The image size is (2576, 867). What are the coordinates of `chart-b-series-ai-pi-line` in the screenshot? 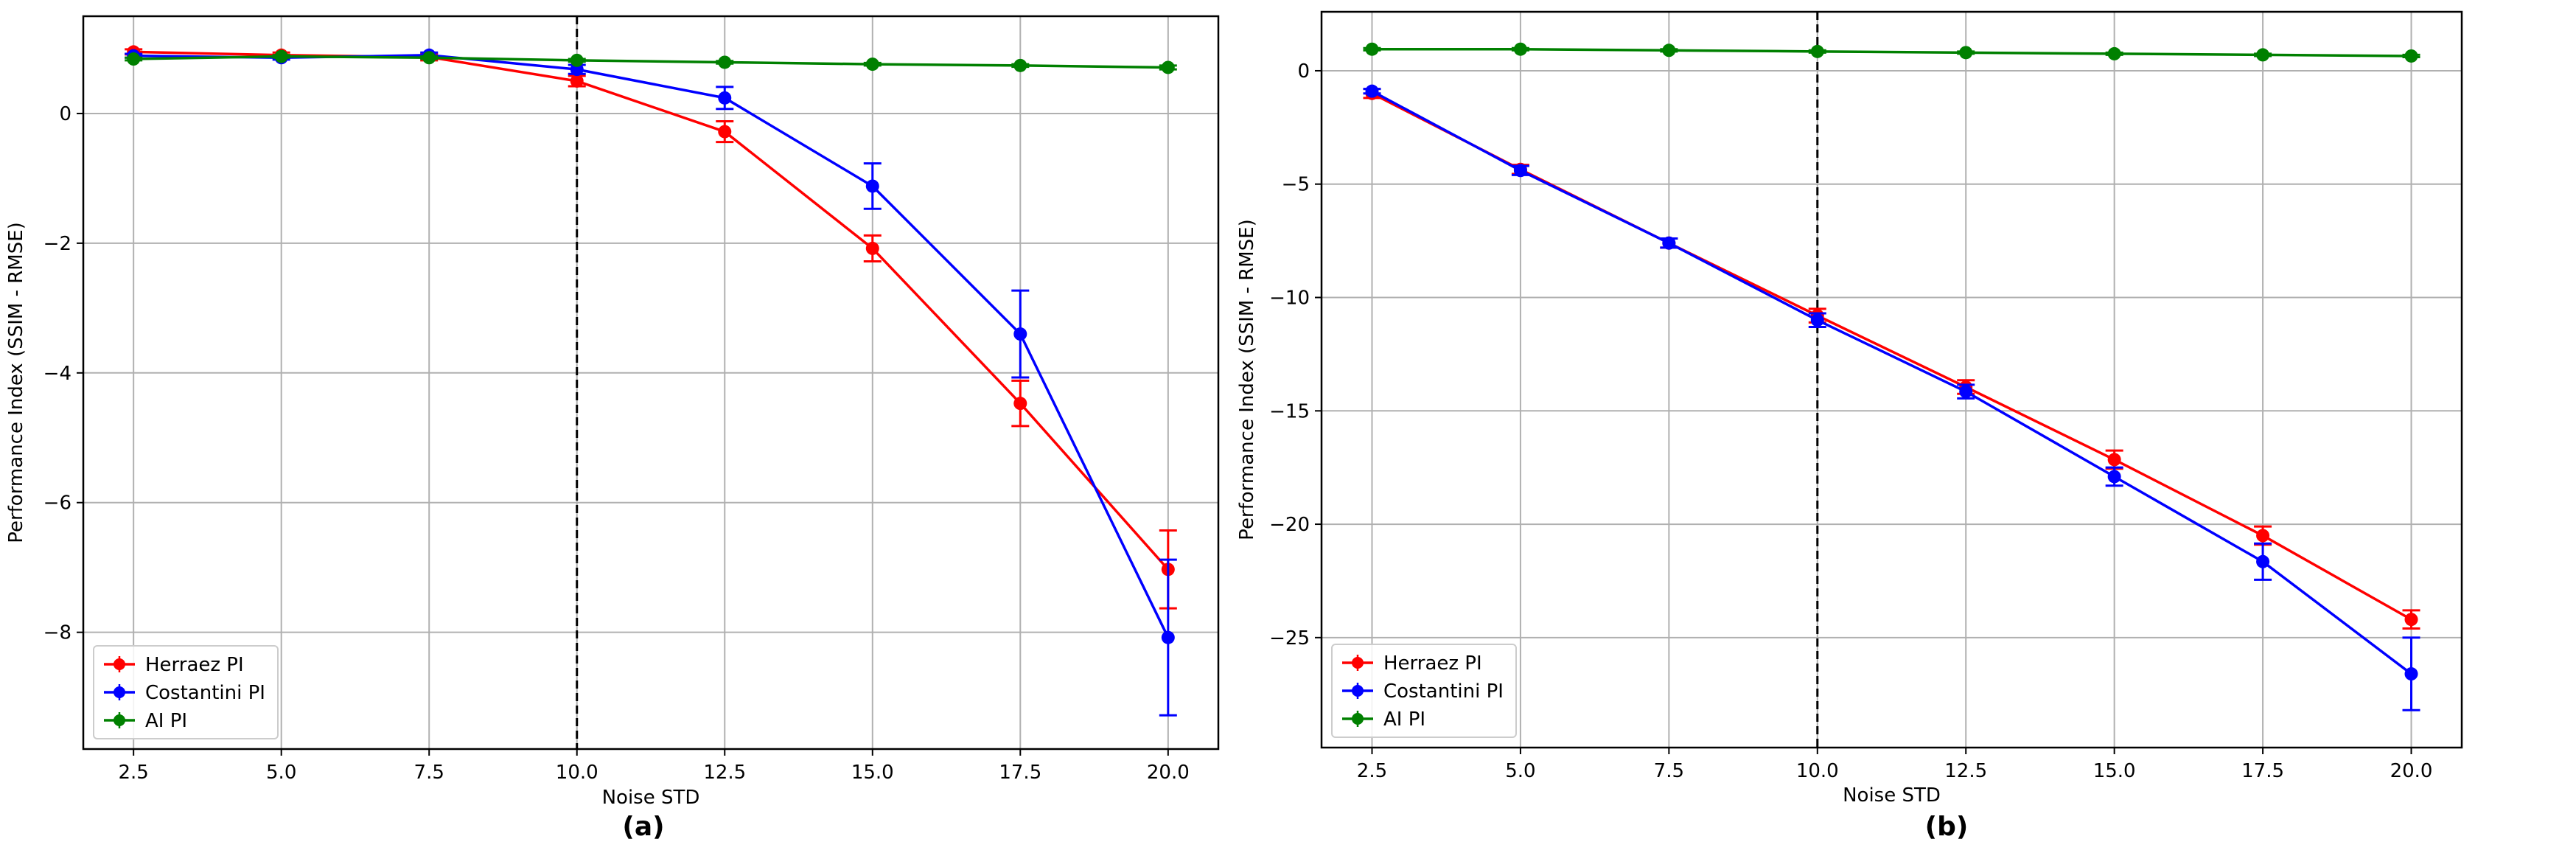 It's located at (1892, 52).